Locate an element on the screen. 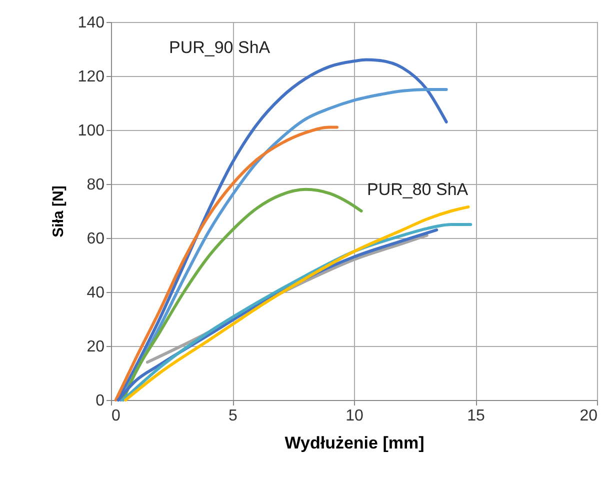 This screenshot has width=612, height=488. y-tick-label: 20 is located at coordinates (95, 347).